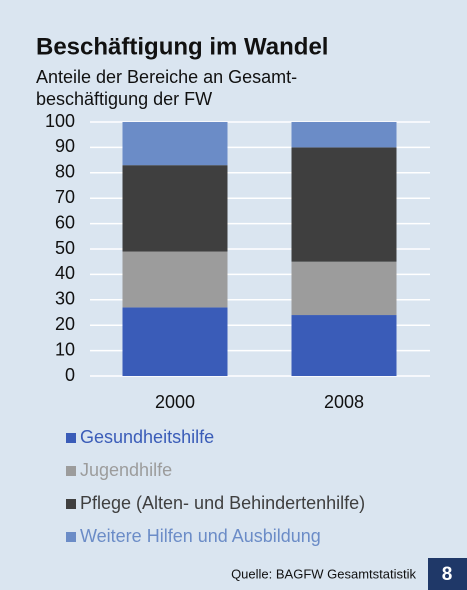 The width and height of the screenshot is (467, 590). What do you see at coordinates (65, 324) in the screenshot?
I see `y-tick-label: 20` at bounding box center [65, 324].